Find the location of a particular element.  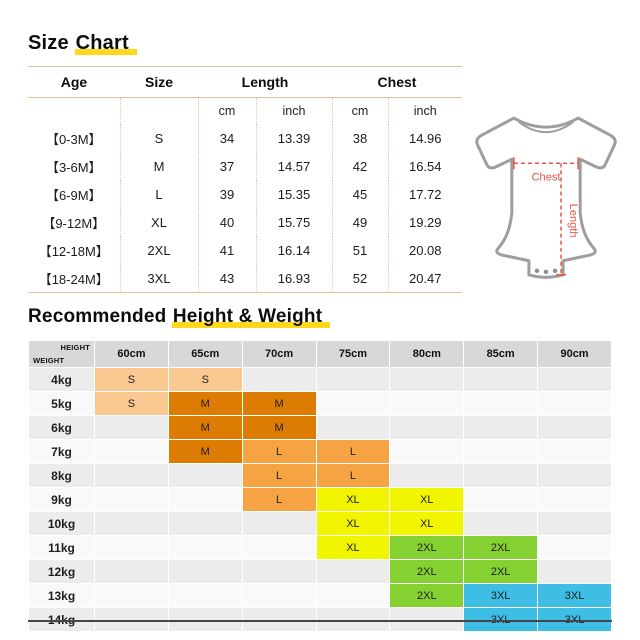

hw-row: 13kg 2XL 3XL 3XL is located at coordinates (320, 595).